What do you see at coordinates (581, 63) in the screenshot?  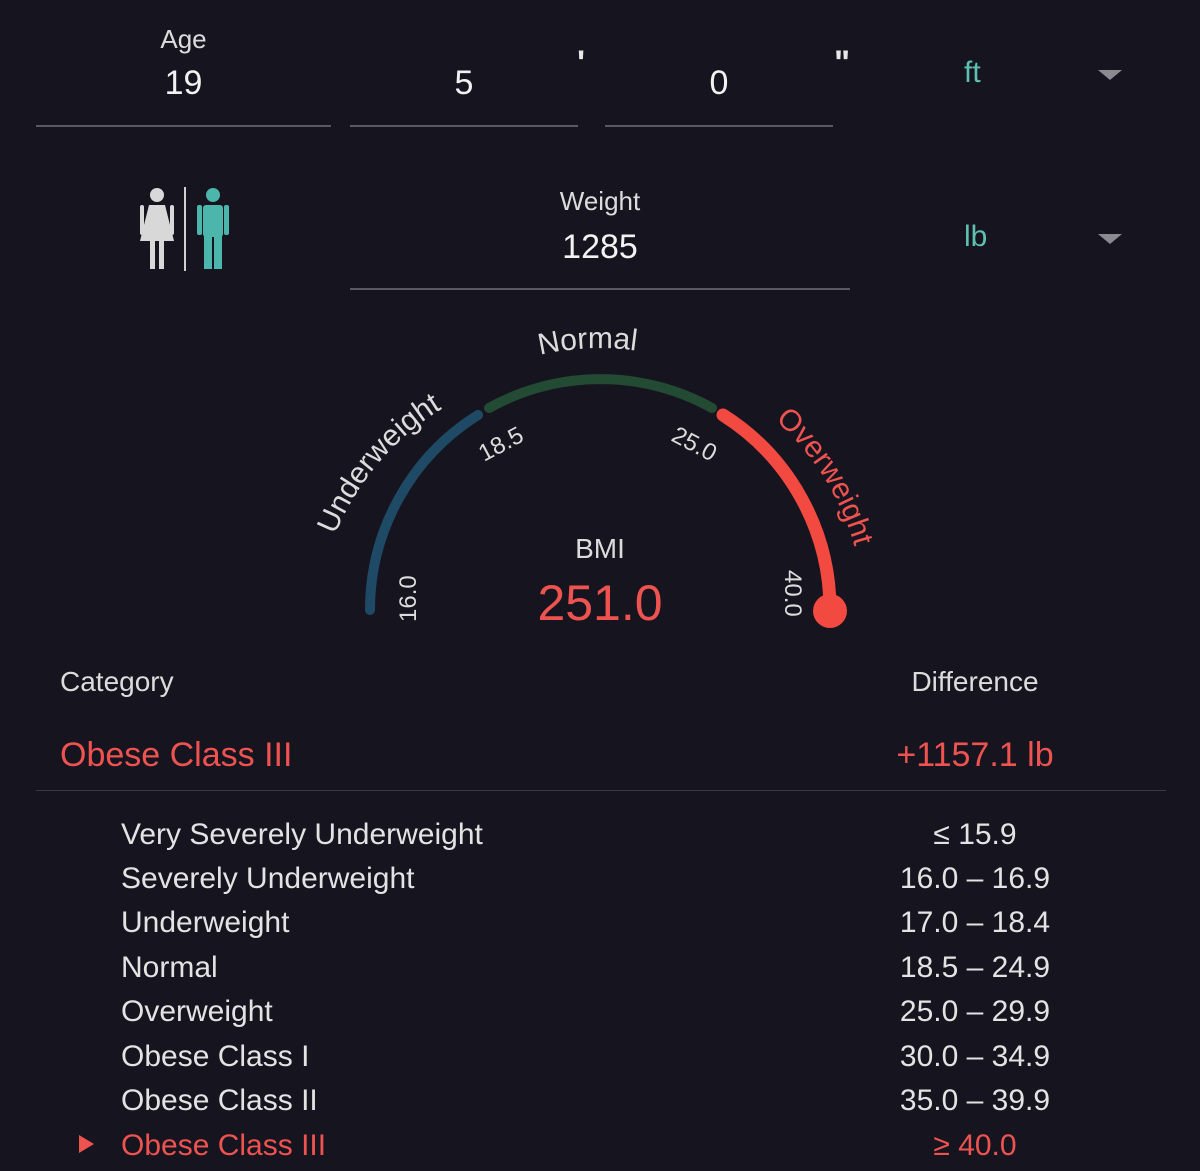 I see `feet-mark: '` at bounding box center [581, 63].